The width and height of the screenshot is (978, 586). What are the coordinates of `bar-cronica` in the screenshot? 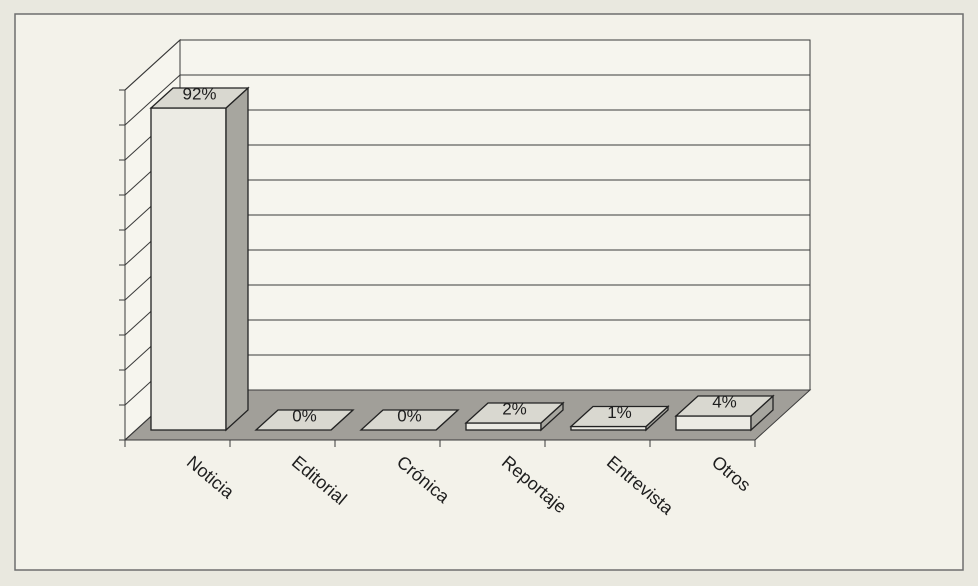 It's located at (409, 420).